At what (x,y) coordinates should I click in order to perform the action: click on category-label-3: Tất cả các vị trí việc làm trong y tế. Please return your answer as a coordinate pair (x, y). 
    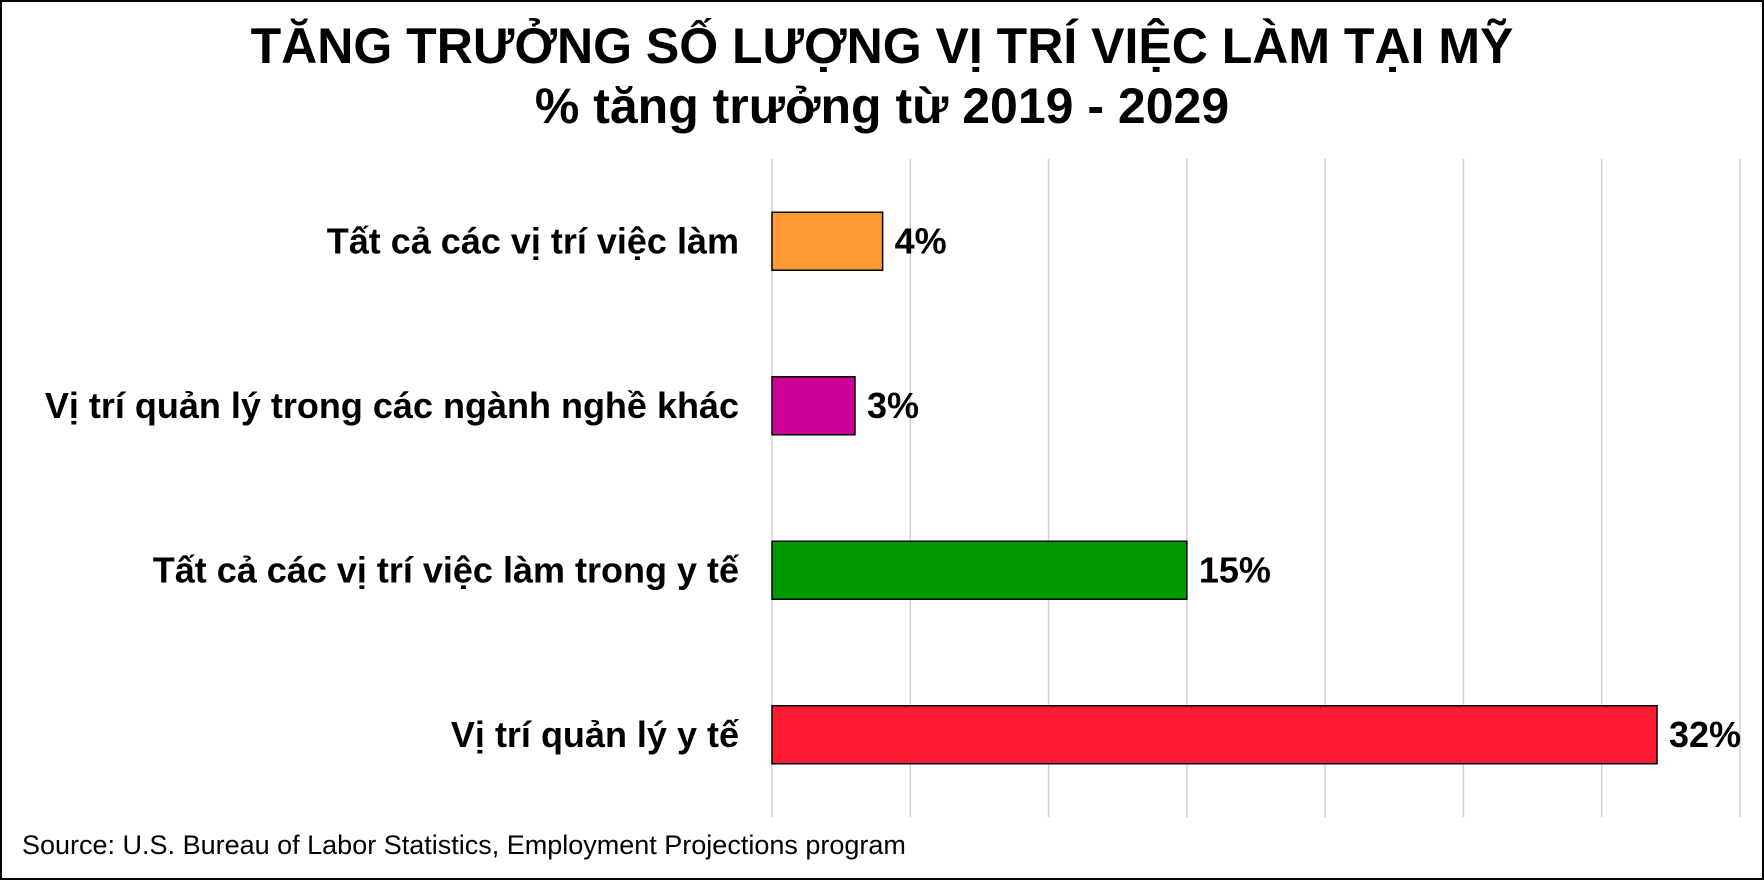
    Looking at the image, I should click on (446, 569).